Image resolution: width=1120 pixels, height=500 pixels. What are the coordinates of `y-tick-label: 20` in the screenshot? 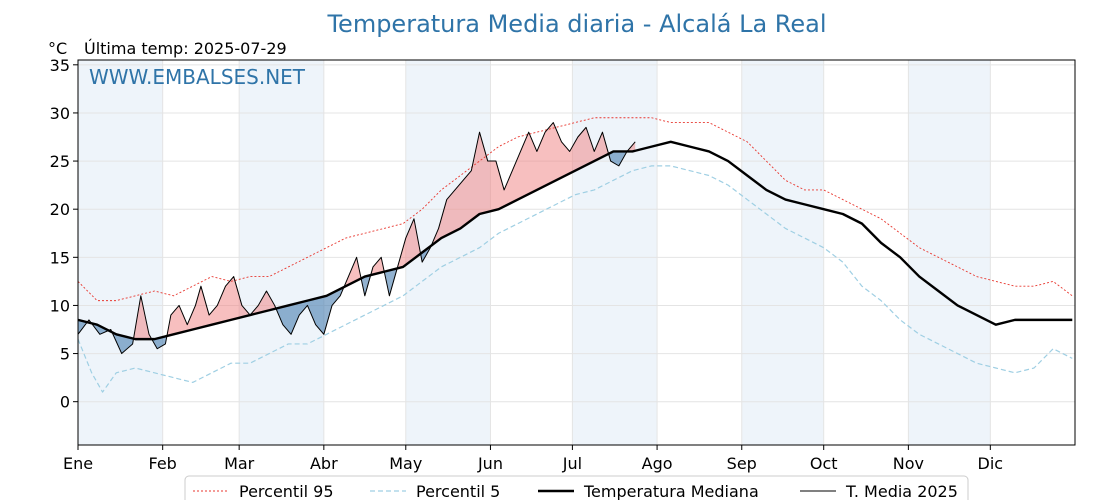 It's located at (60, 209).